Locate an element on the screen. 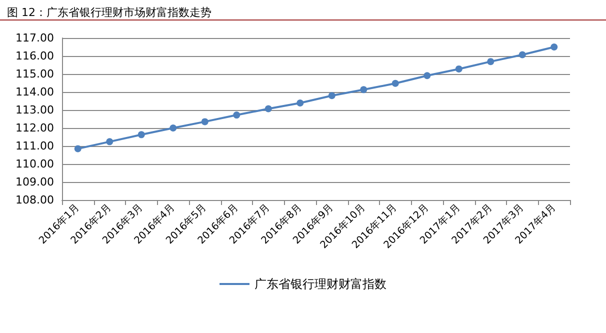 Image resolution: width=606 pixels, height=333 pixels. y-tick-label: 117.00 is located at coordinates (35, 38).